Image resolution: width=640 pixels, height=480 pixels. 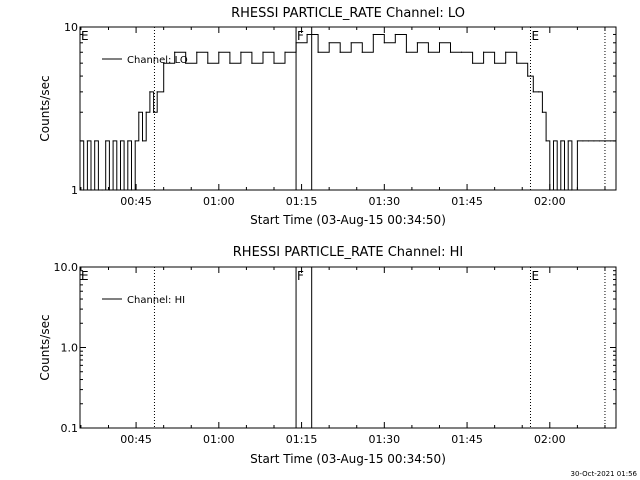 I want to click on x-tick-label: 02:00, so click(x=550, y=201).